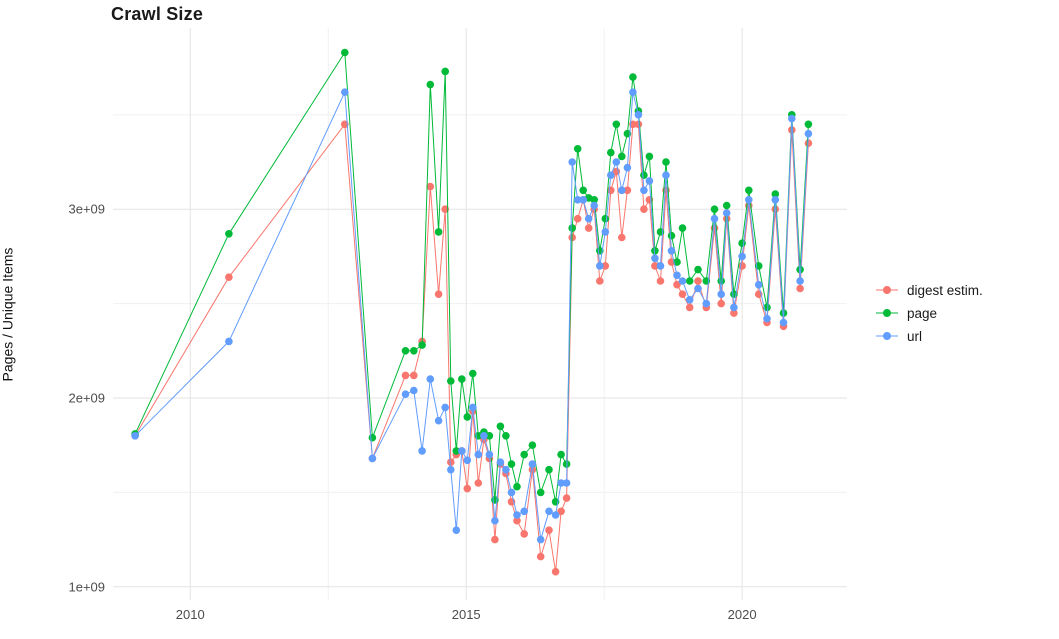 The image size is (1059, 639). Describe the element at coordinates (466, 614) in the screenshot. I see `x-tick-label: 2015` at that location.